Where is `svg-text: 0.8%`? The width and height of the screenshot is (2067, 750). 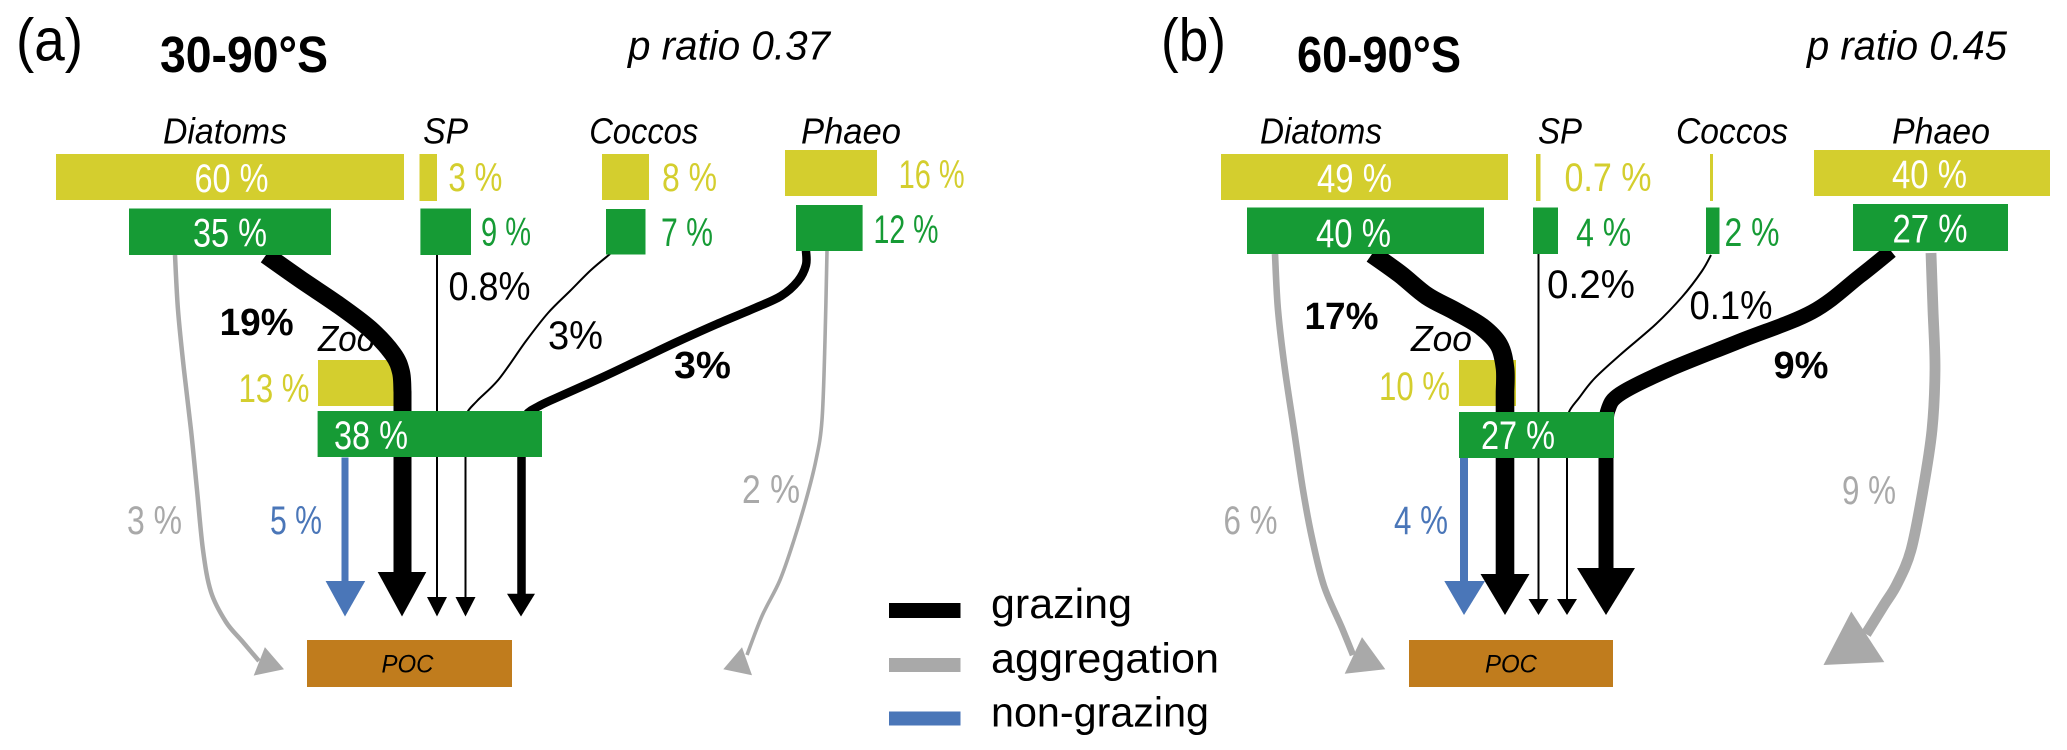 svg-text: 0.8% is located at coordinates (490, 287).